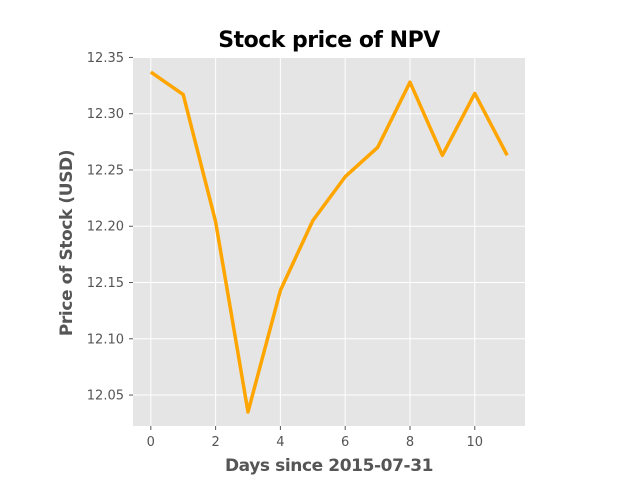 The width and height of the screenshot is (640, 480). Describe the element at coordinates (410, 442) in the screenshot. I see `x-tick-label: 8` at that location.